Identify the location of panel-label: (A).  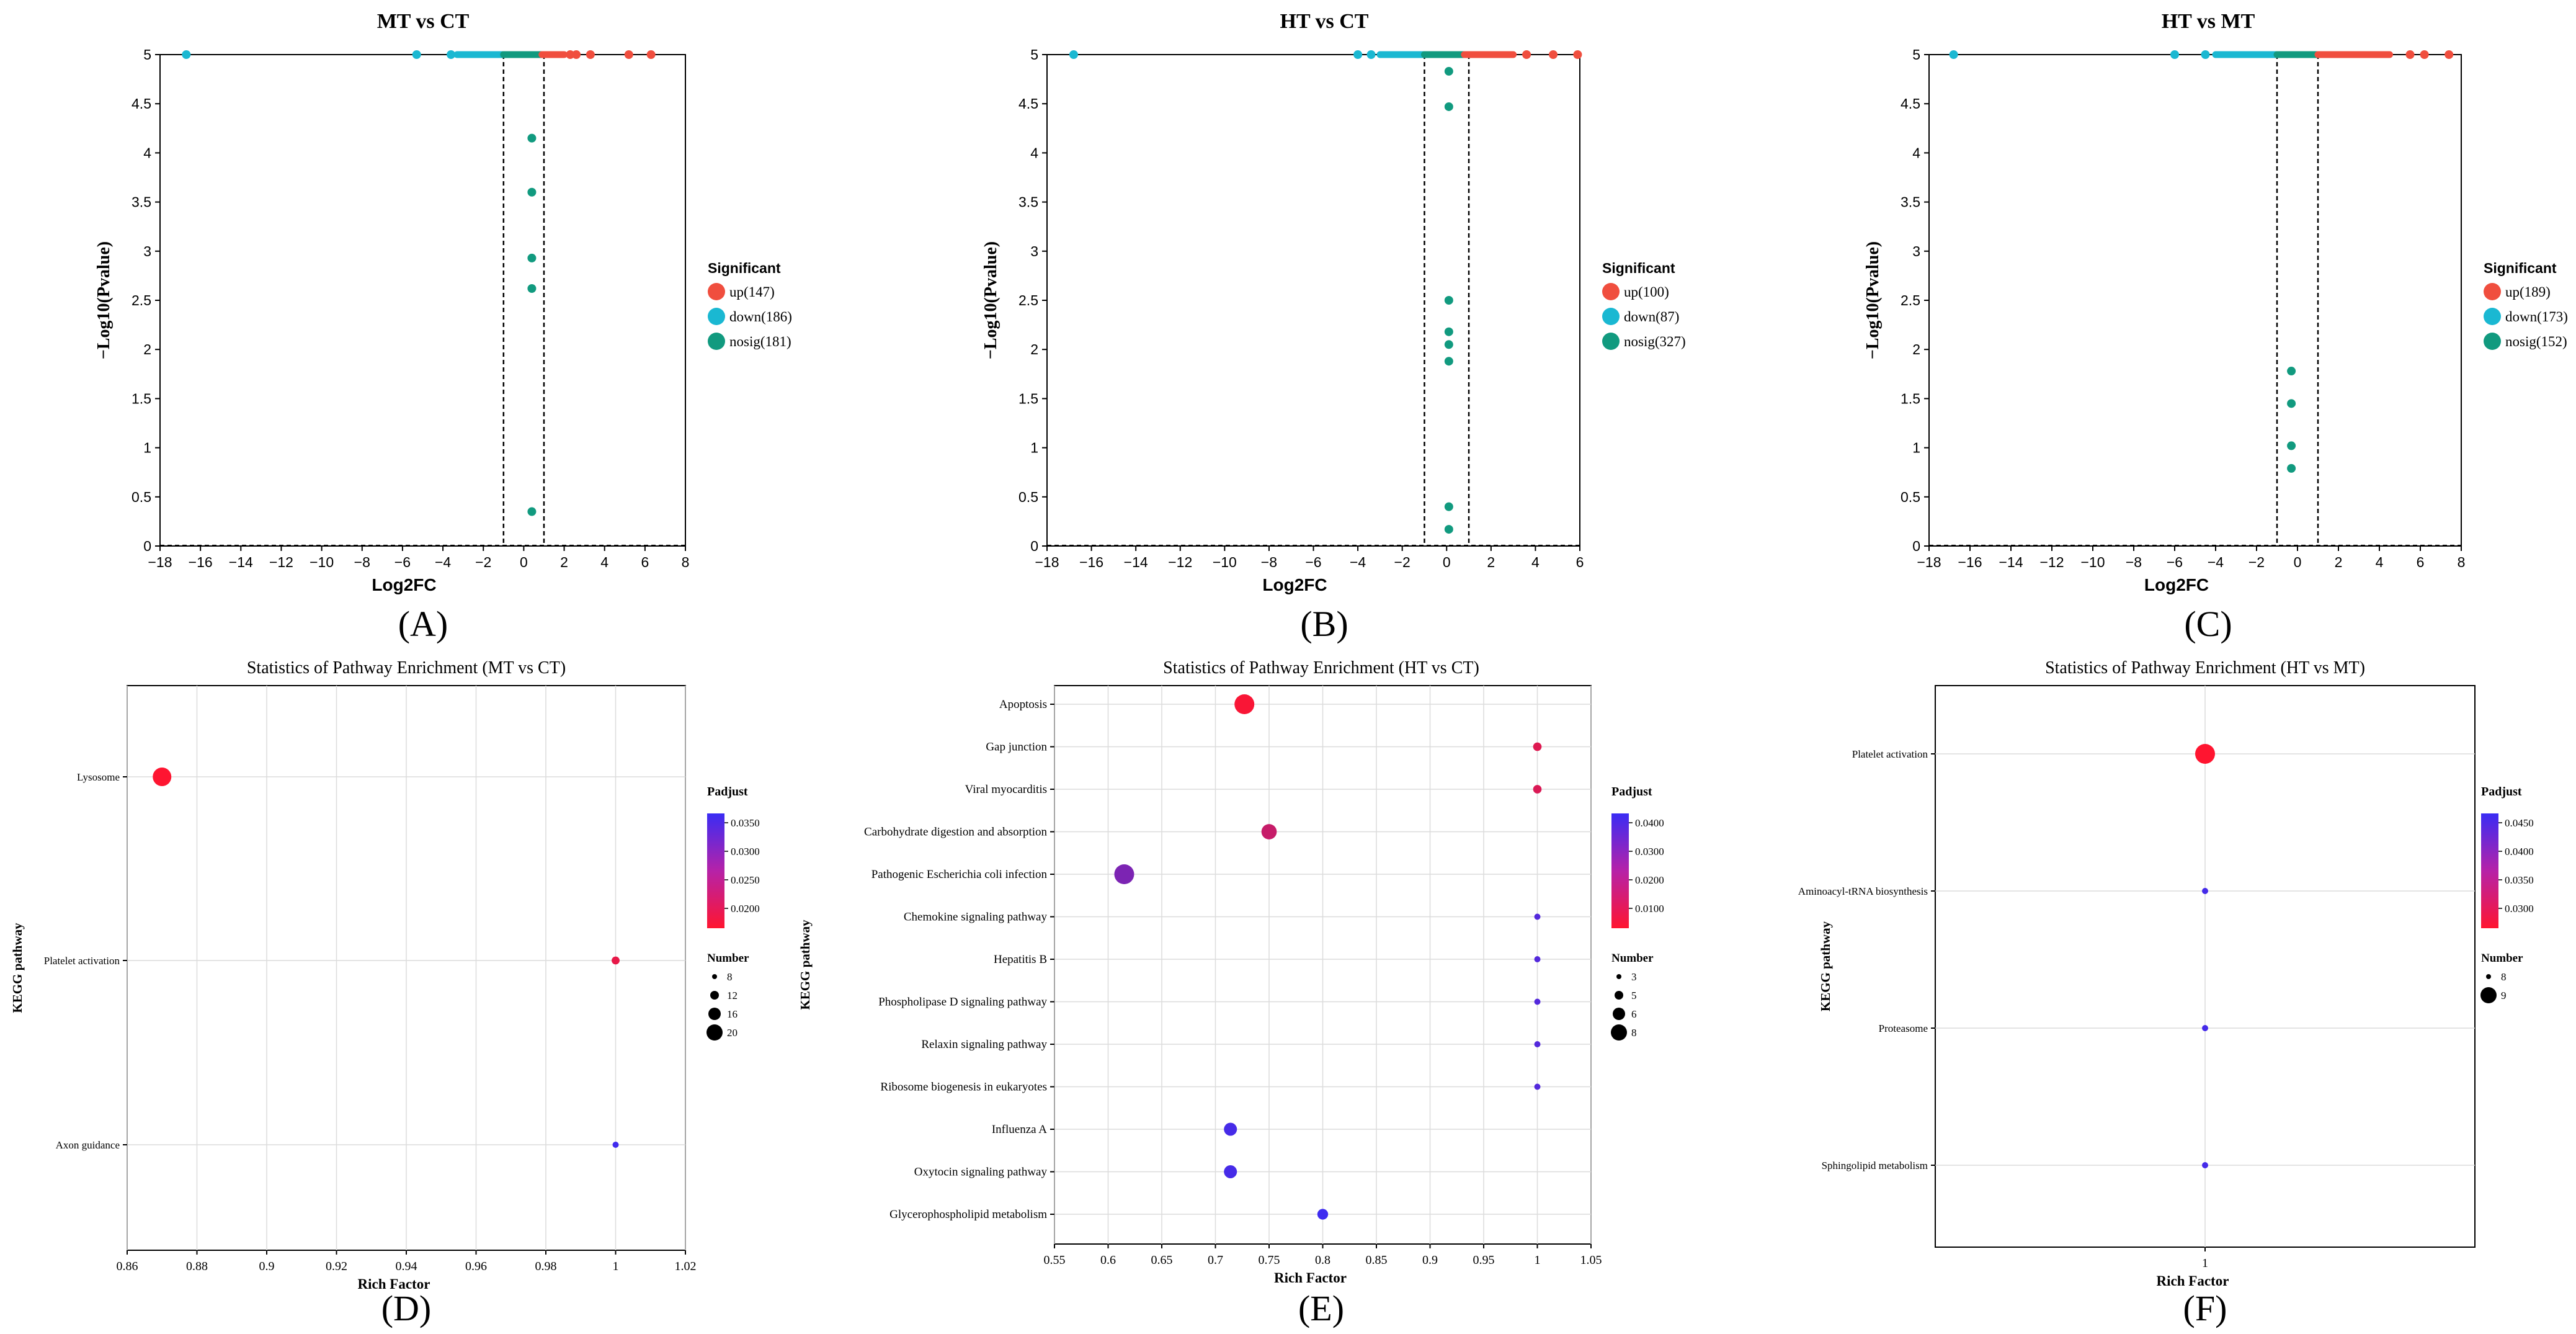
(423, 624).